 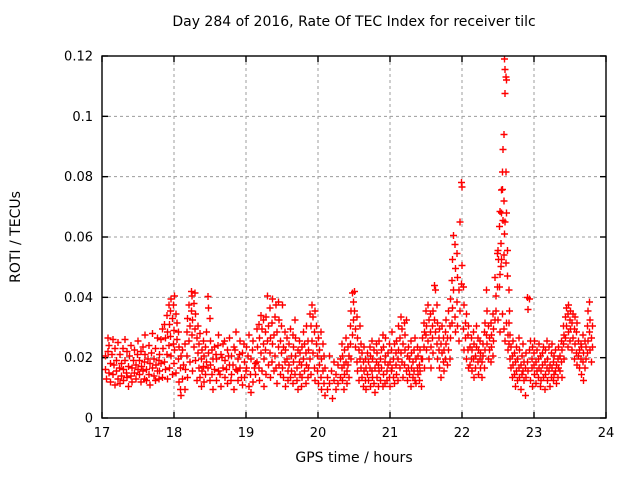 I want to click on y-axis-label: ROTI / TECUs, so click(x=16, y=237).